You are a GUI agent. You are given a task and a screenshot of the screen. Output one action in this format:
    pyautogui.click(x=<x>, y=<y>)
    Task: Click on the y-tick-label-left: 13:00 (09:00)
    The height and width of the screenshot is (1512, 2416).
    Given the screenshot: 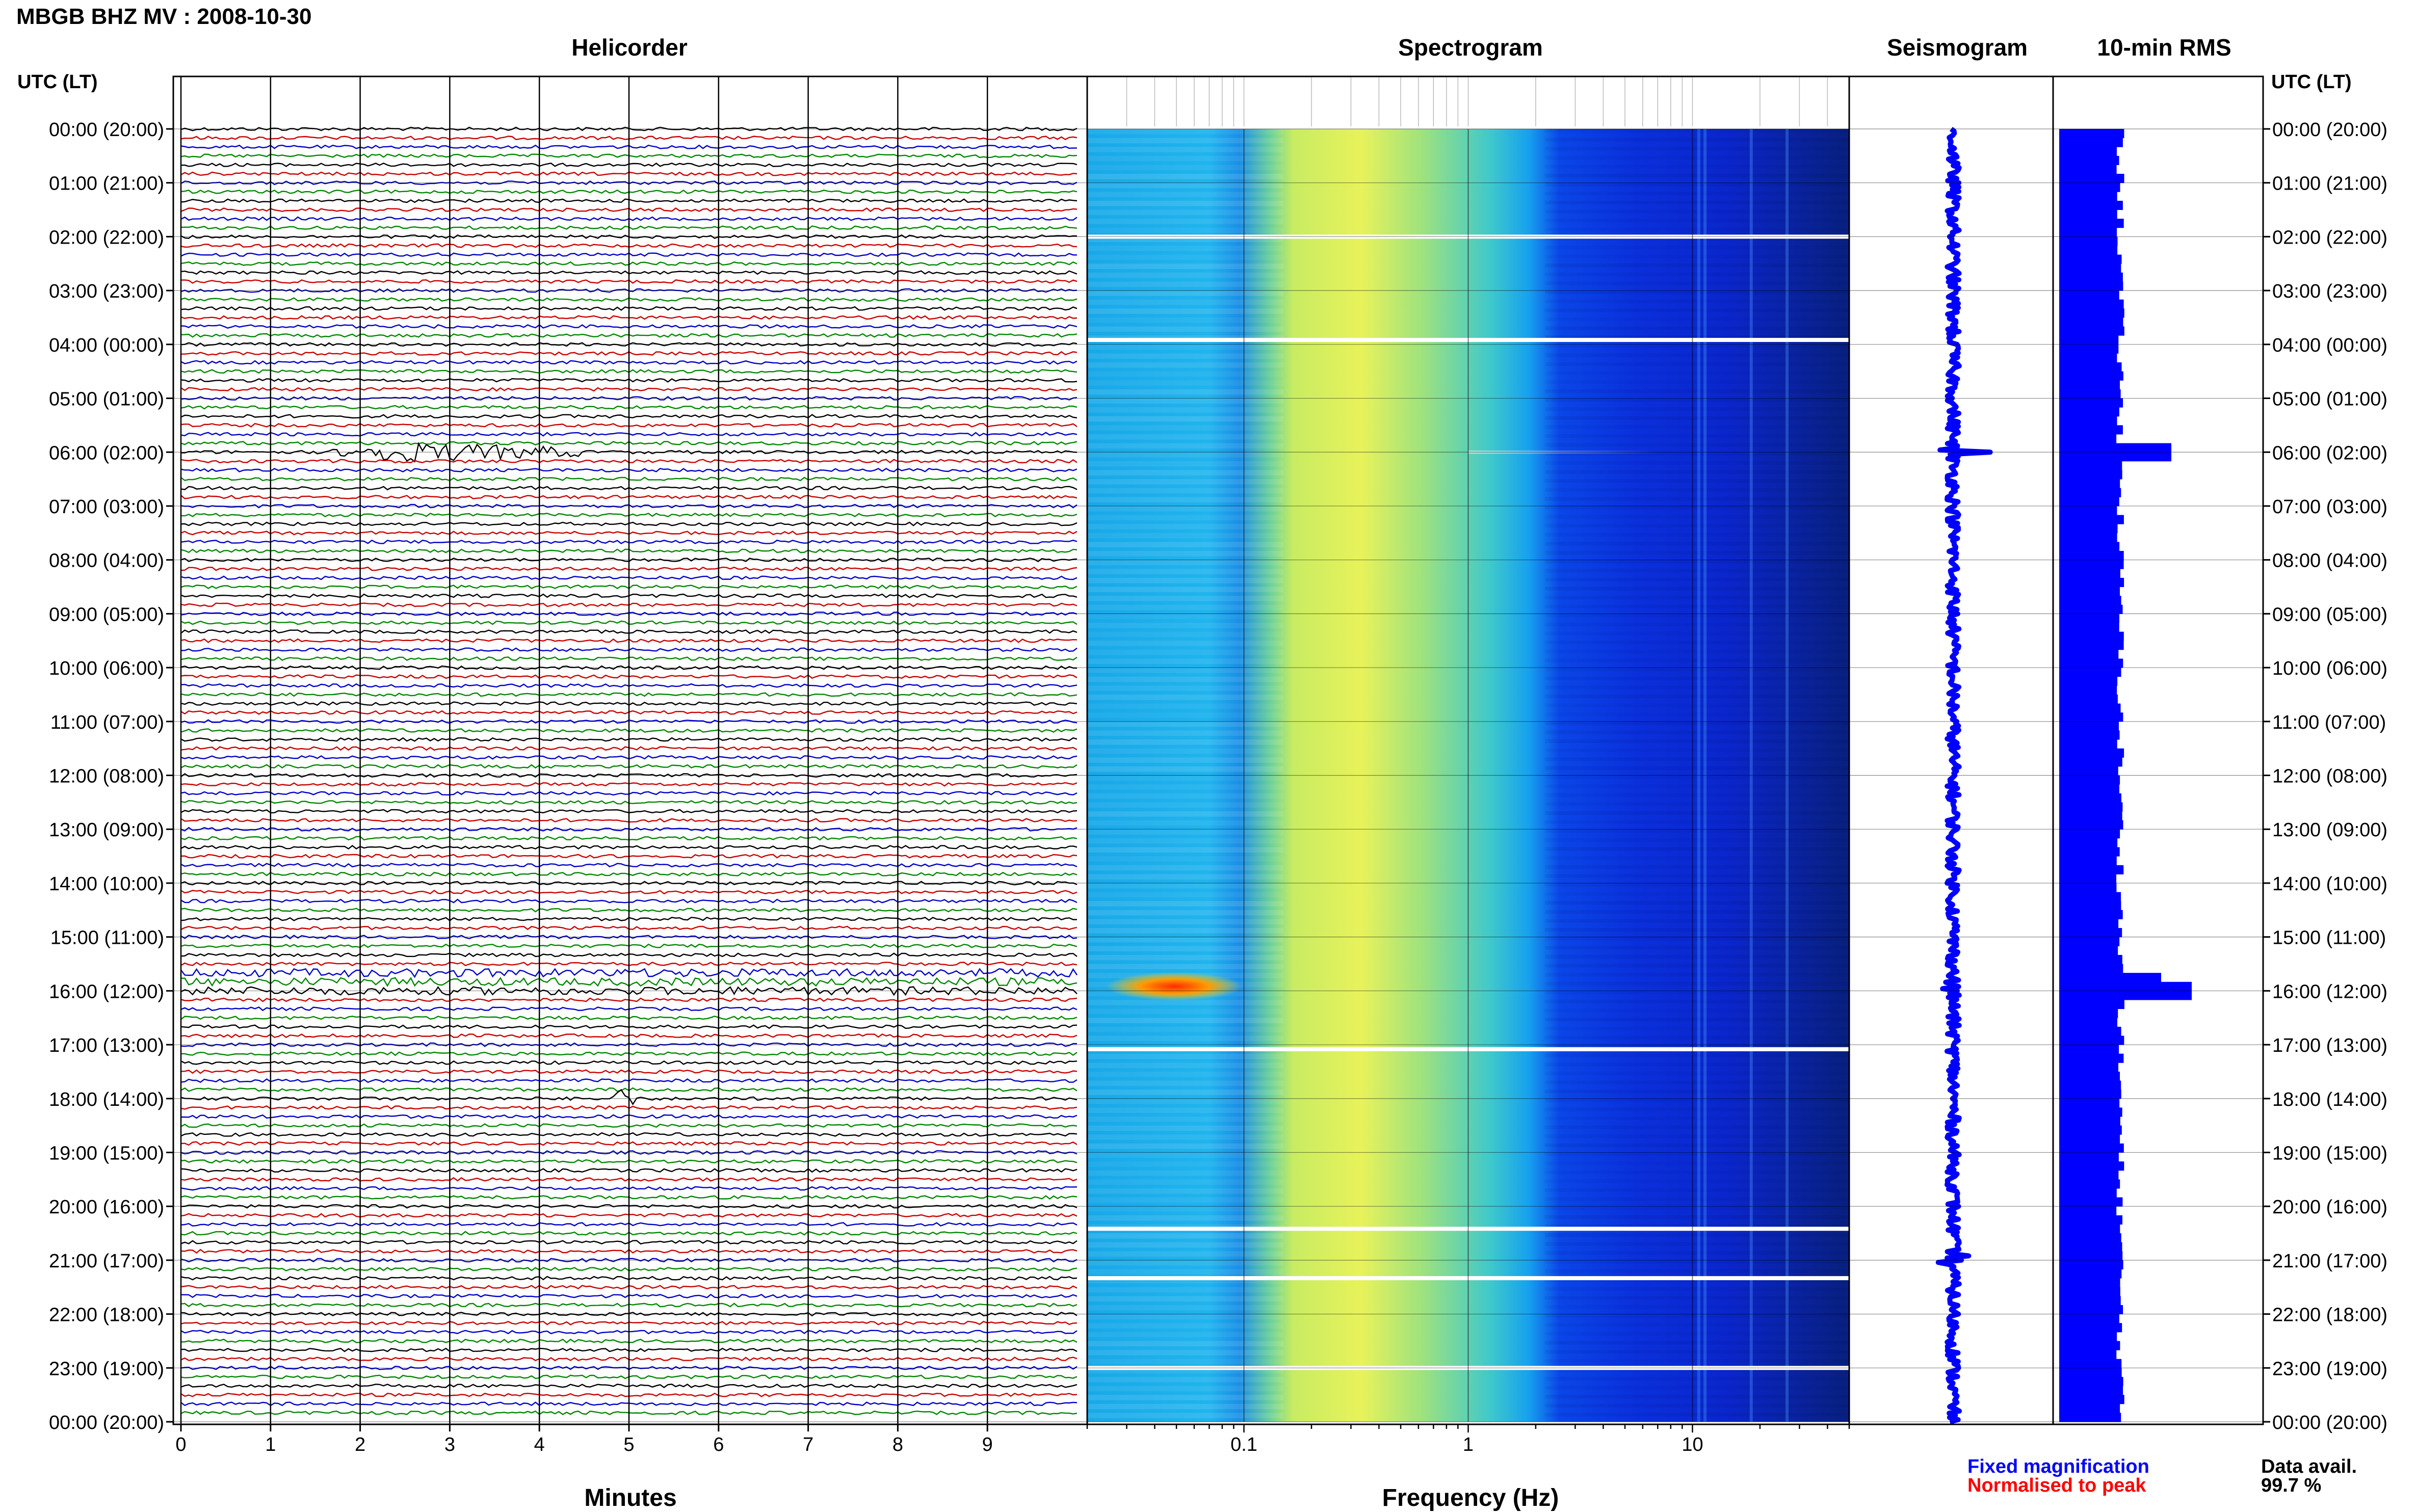 What is the action you would take?
    pyautogui.click(x=106, y=830)
    